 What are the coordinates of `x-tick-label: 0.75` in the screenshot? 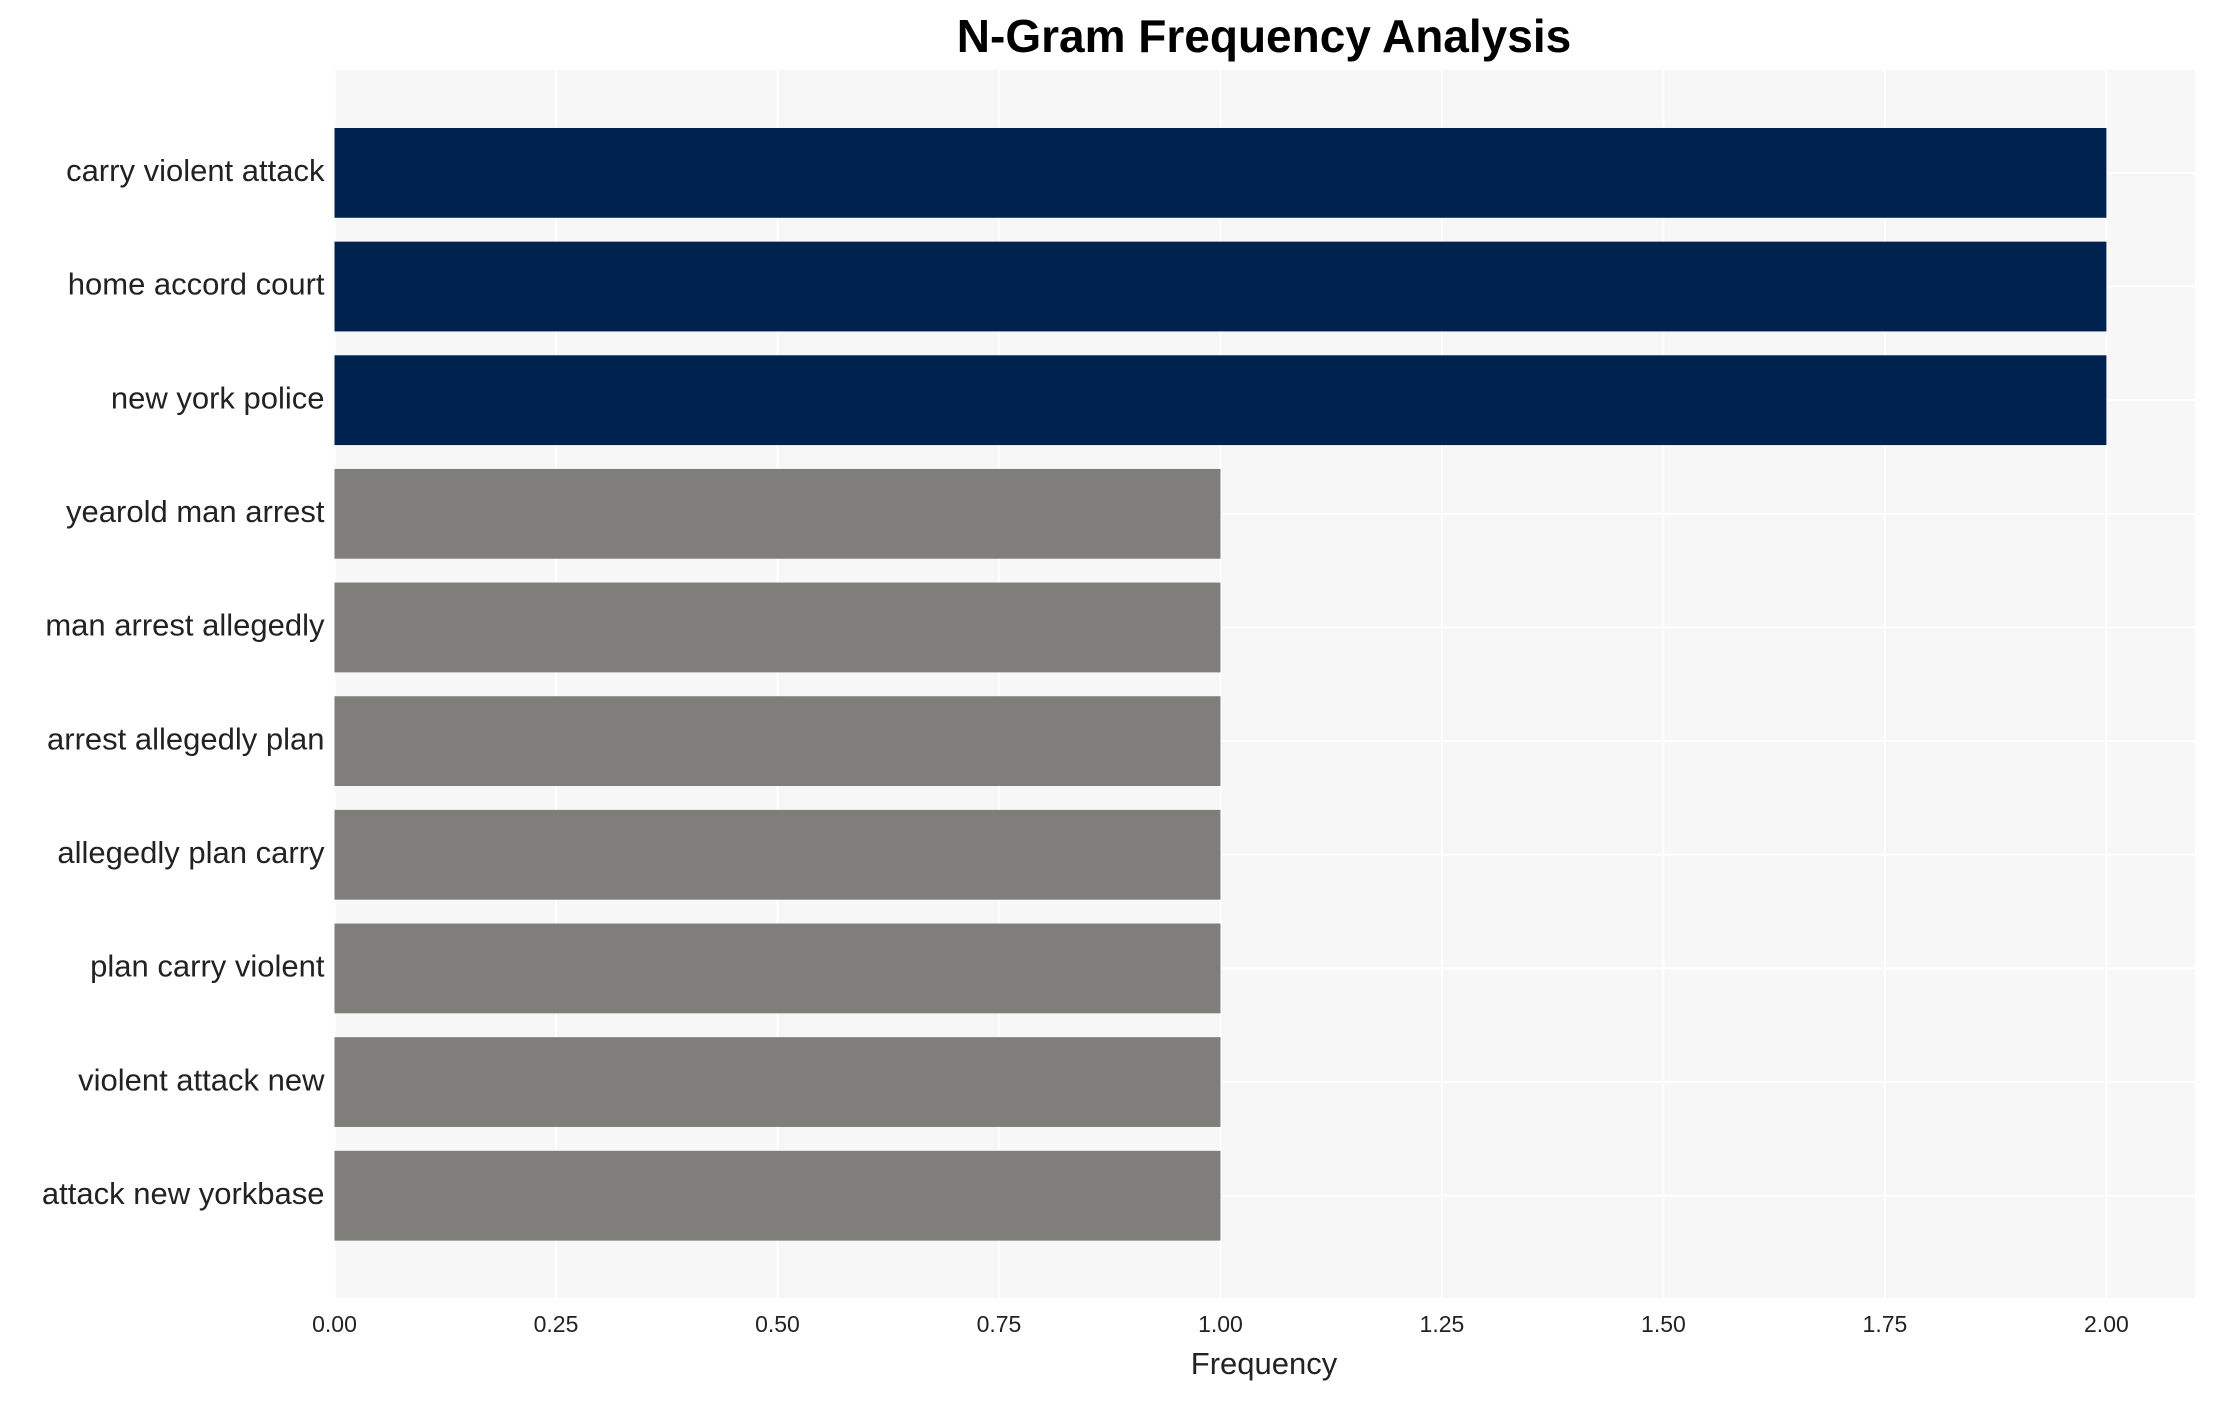 It's located at (999, 1324).